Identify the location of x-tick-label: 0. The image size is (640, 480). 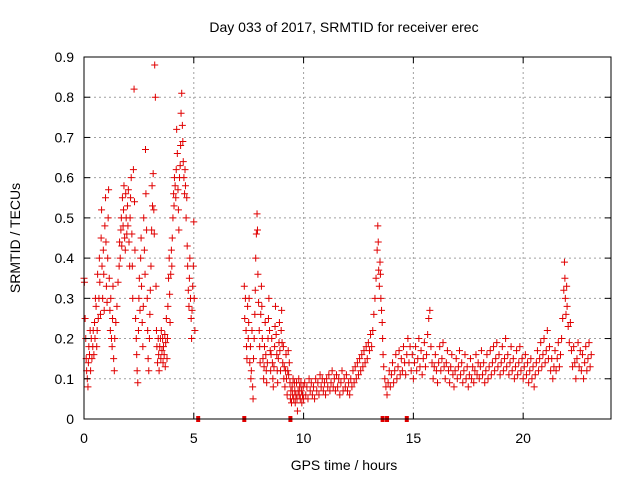
(84, 438).